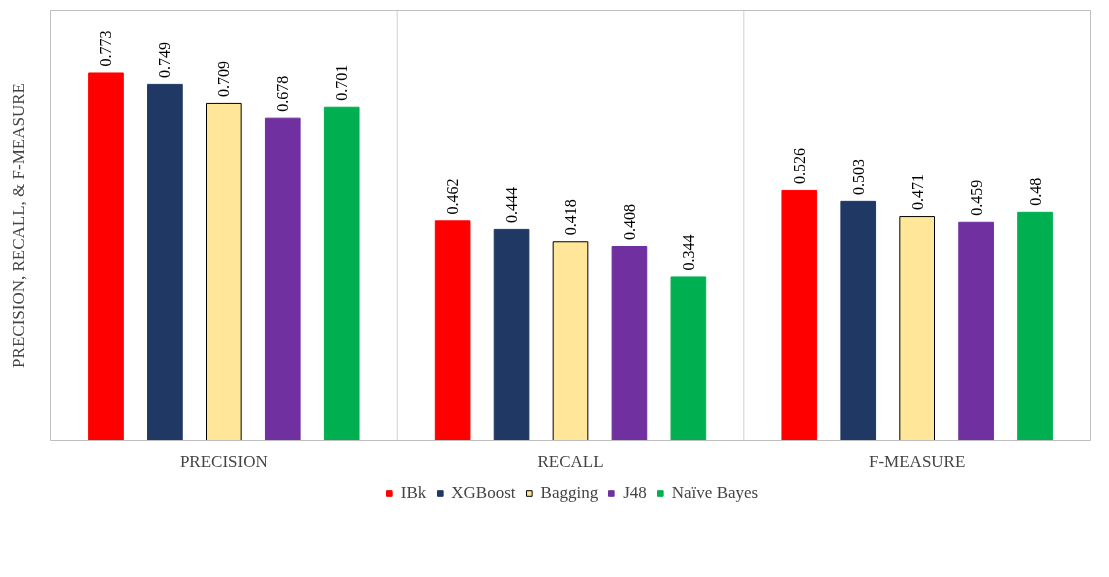 This screenshot has height=577, width=1109. I want to click on legend-label: XGBoost, so click(483, 493).